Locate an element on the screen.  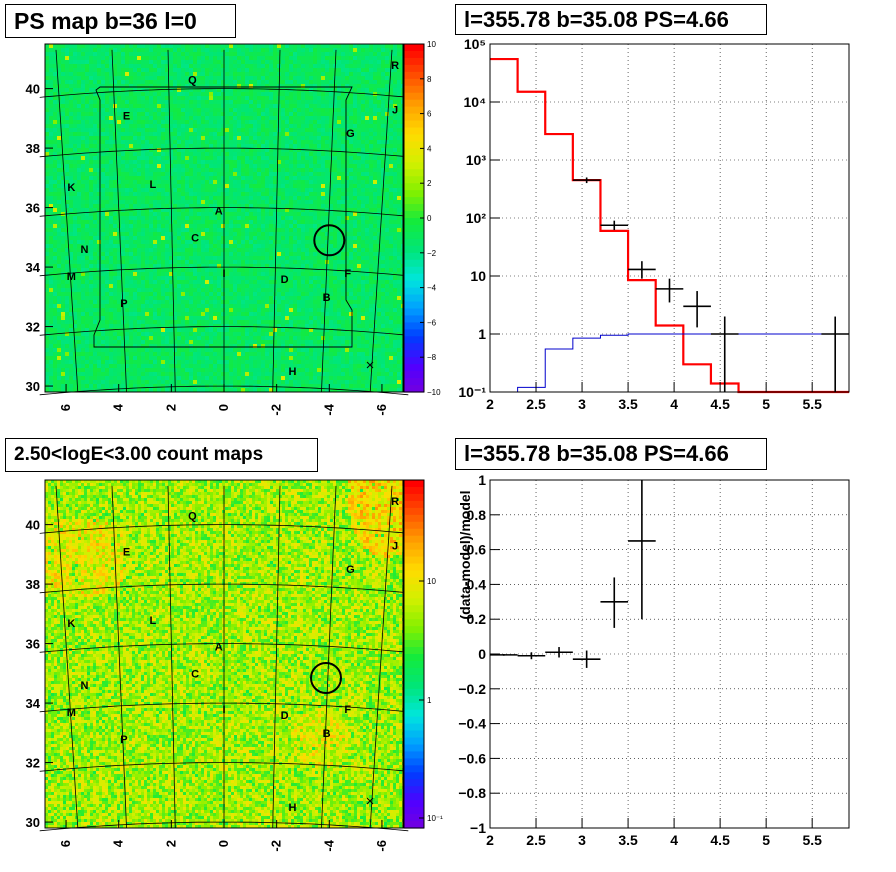
y-tick-label: −1 is located at coordinates (478, 828).